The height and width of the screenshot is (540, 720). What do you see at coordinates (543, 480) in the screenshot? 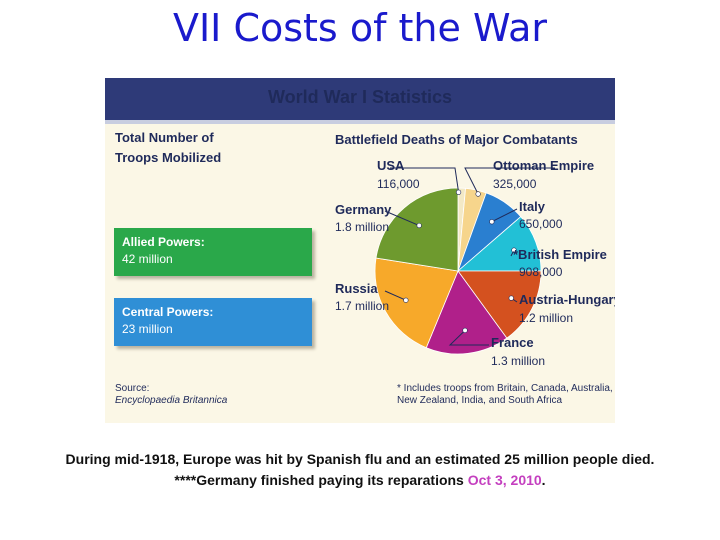
I see `caption-line2-suffix: .` at bounding box center [543, 480].